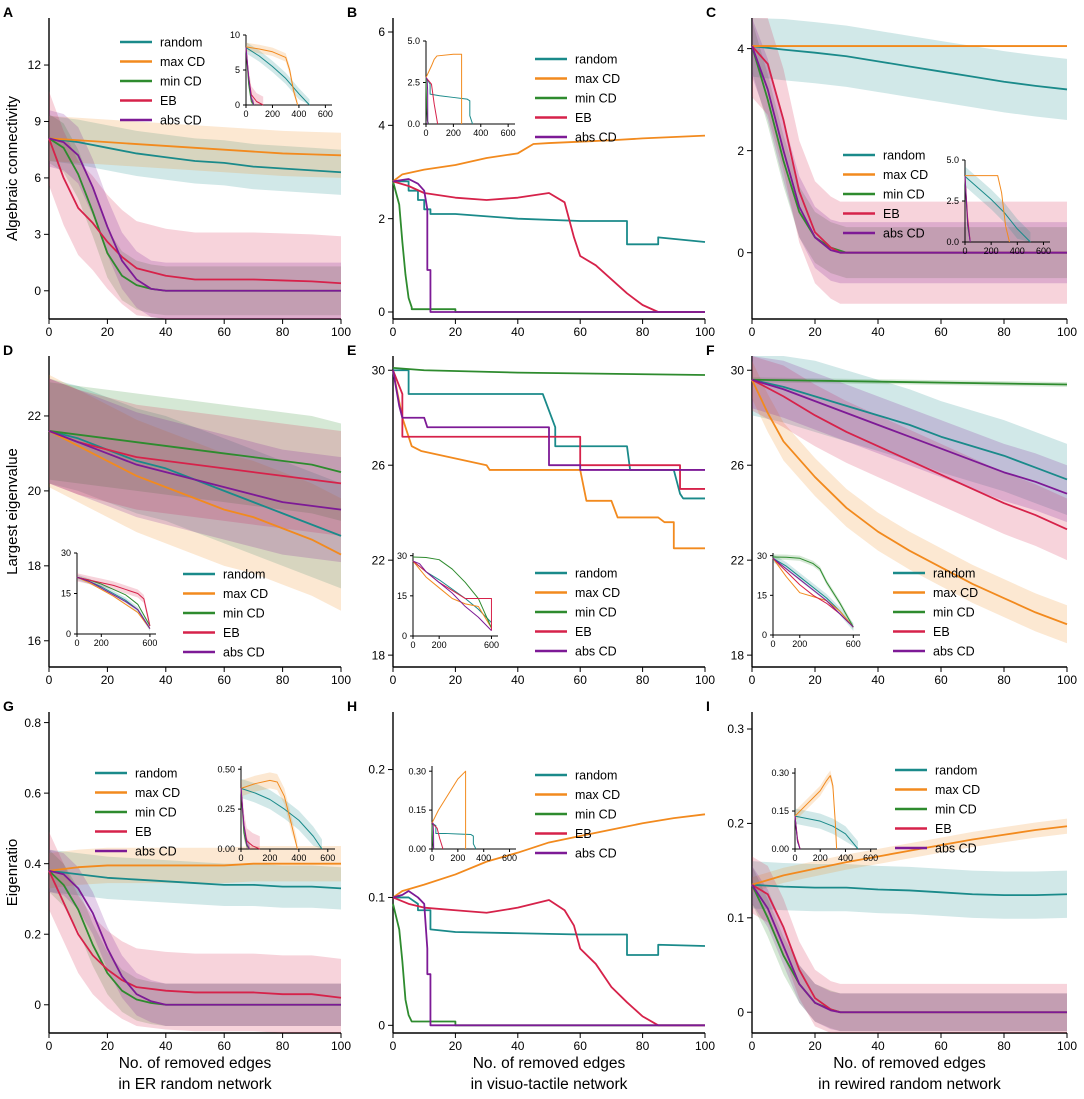  I want to click on panel-d-y-tick-label: 20, so click(35, 491).